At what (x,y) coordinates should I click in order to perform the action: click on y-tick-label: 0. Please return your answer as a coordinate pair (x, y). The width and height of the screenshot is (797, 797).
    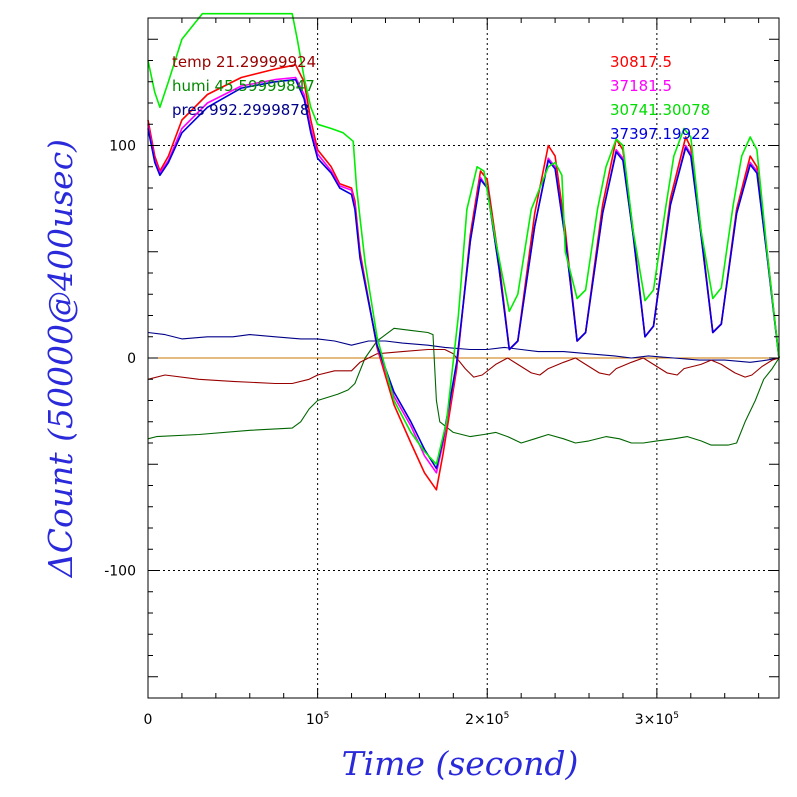
    Looking at the image, I should click on (131, 359).